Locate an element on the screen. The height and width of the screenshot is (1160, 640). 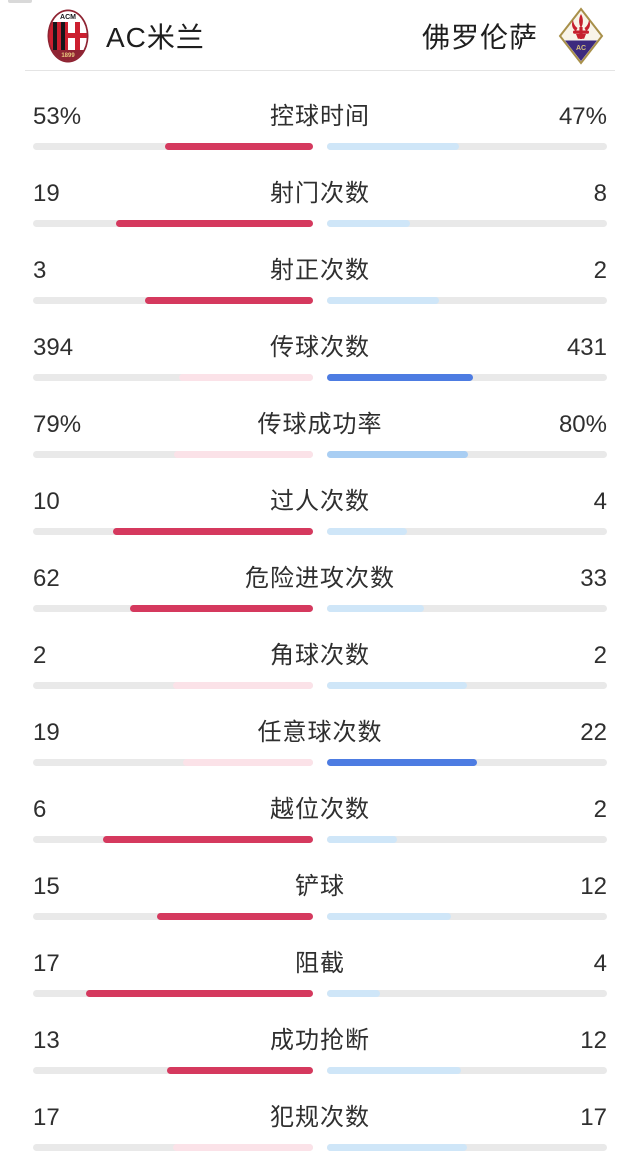
away-stat-value: 17 is located at coordinates (593, 1117).